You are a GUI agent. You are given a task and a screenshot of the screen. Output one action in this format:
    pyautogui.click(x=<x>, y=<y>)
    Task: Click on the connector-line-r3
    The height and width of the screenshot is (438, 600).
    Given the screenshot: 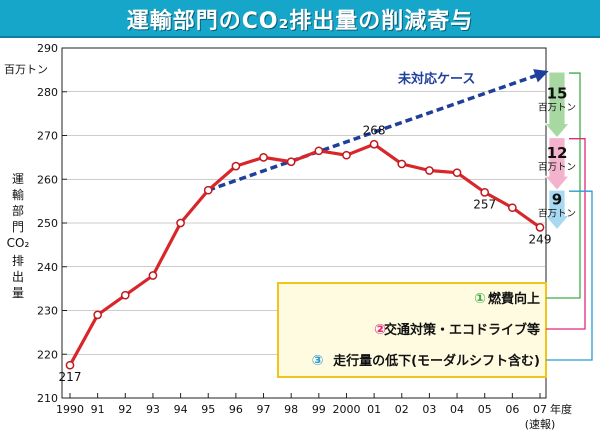 What is the action you would take?
    pyautogui.click(x=569, y=275)
    